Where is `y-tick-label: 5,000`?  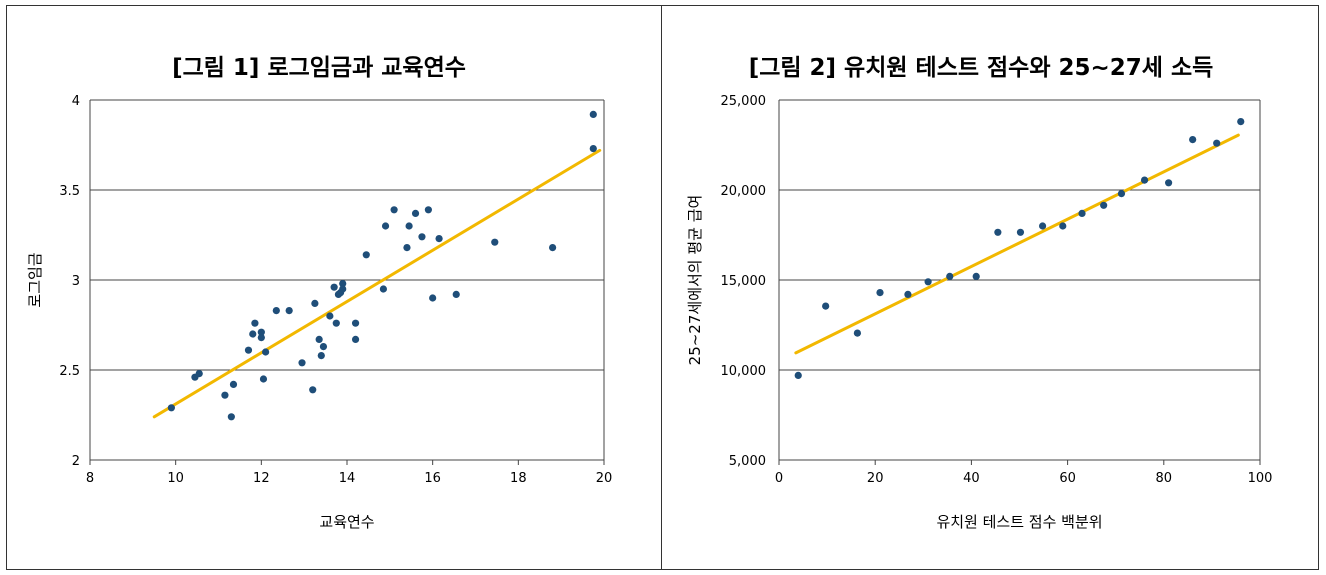
y-tick-label: 5,000 is located at coordinates (747, 461).